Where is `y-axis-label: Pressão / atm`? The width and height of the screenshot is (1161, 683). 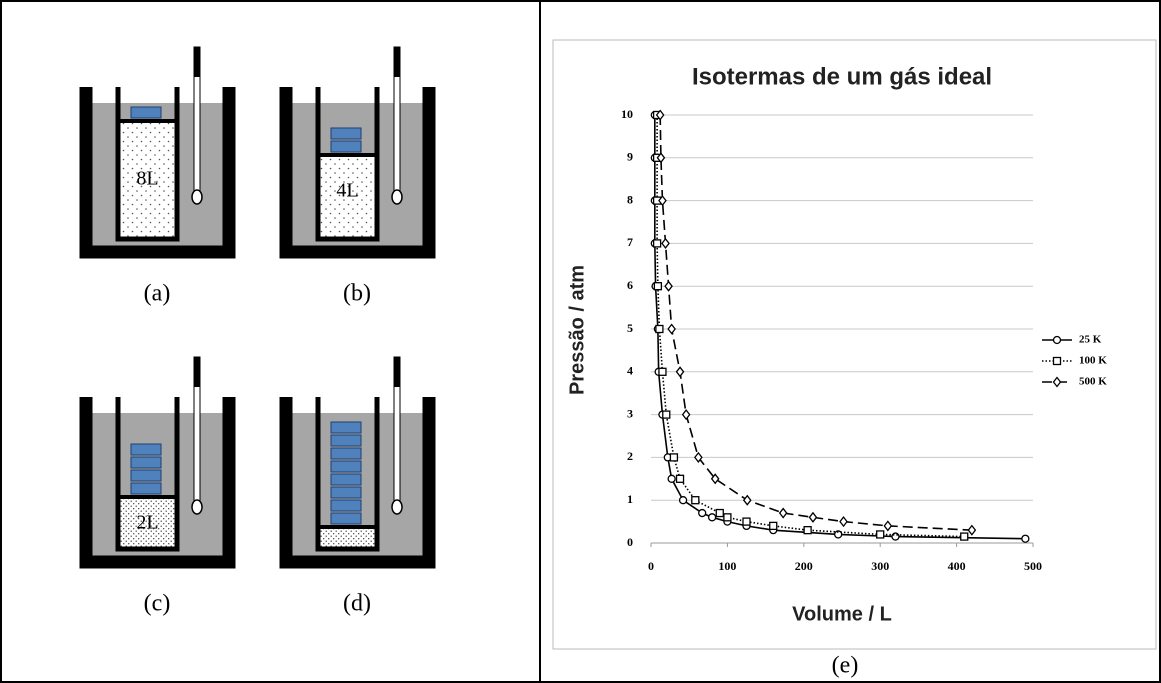 y-axis-label: Pressão / atm is located at coordinates (577, 330).